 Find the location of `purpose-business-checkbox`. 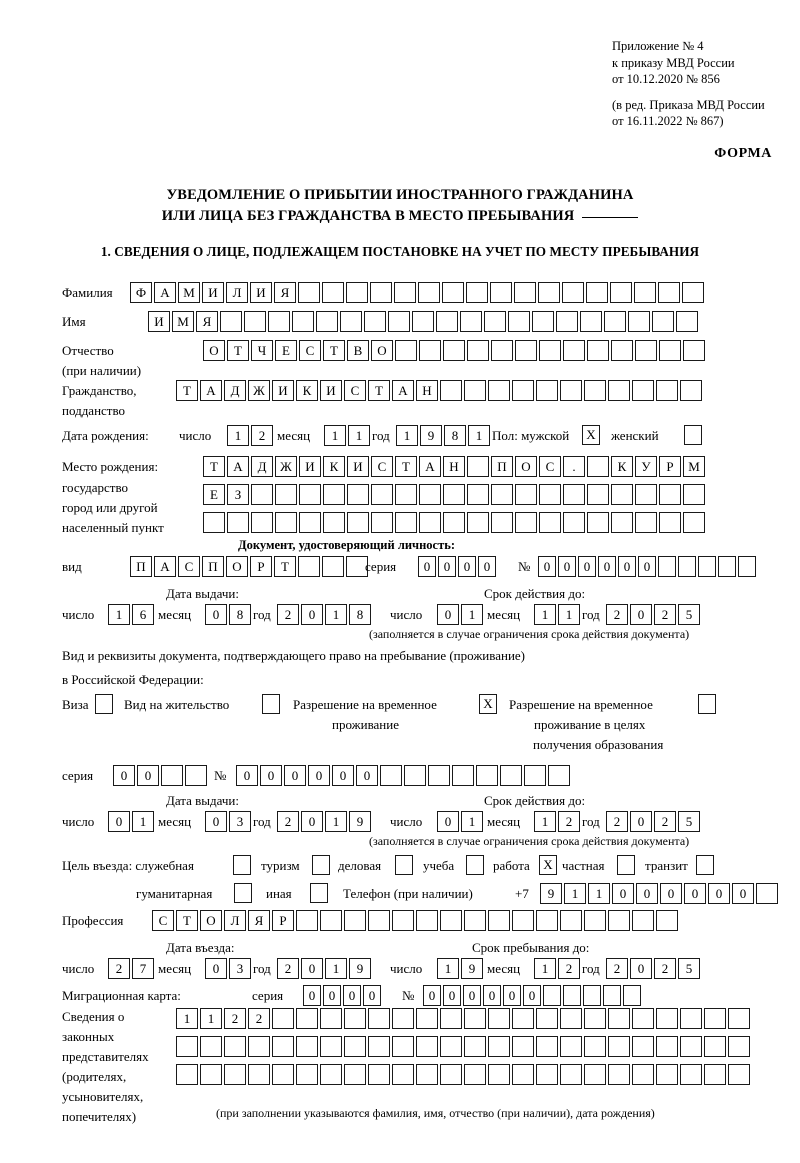

purpose-business-checkbox is located at coordinates (404, 865).